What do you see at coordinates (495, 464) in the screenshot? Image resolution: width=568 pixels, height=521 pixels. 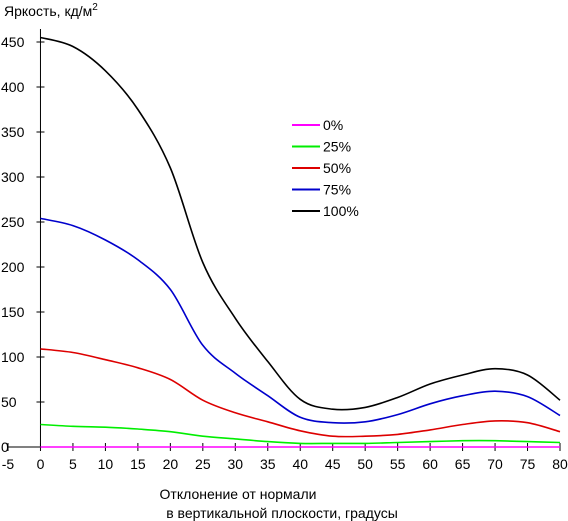 I see `x-tick-label: 70` at bounding box center [495, 464].